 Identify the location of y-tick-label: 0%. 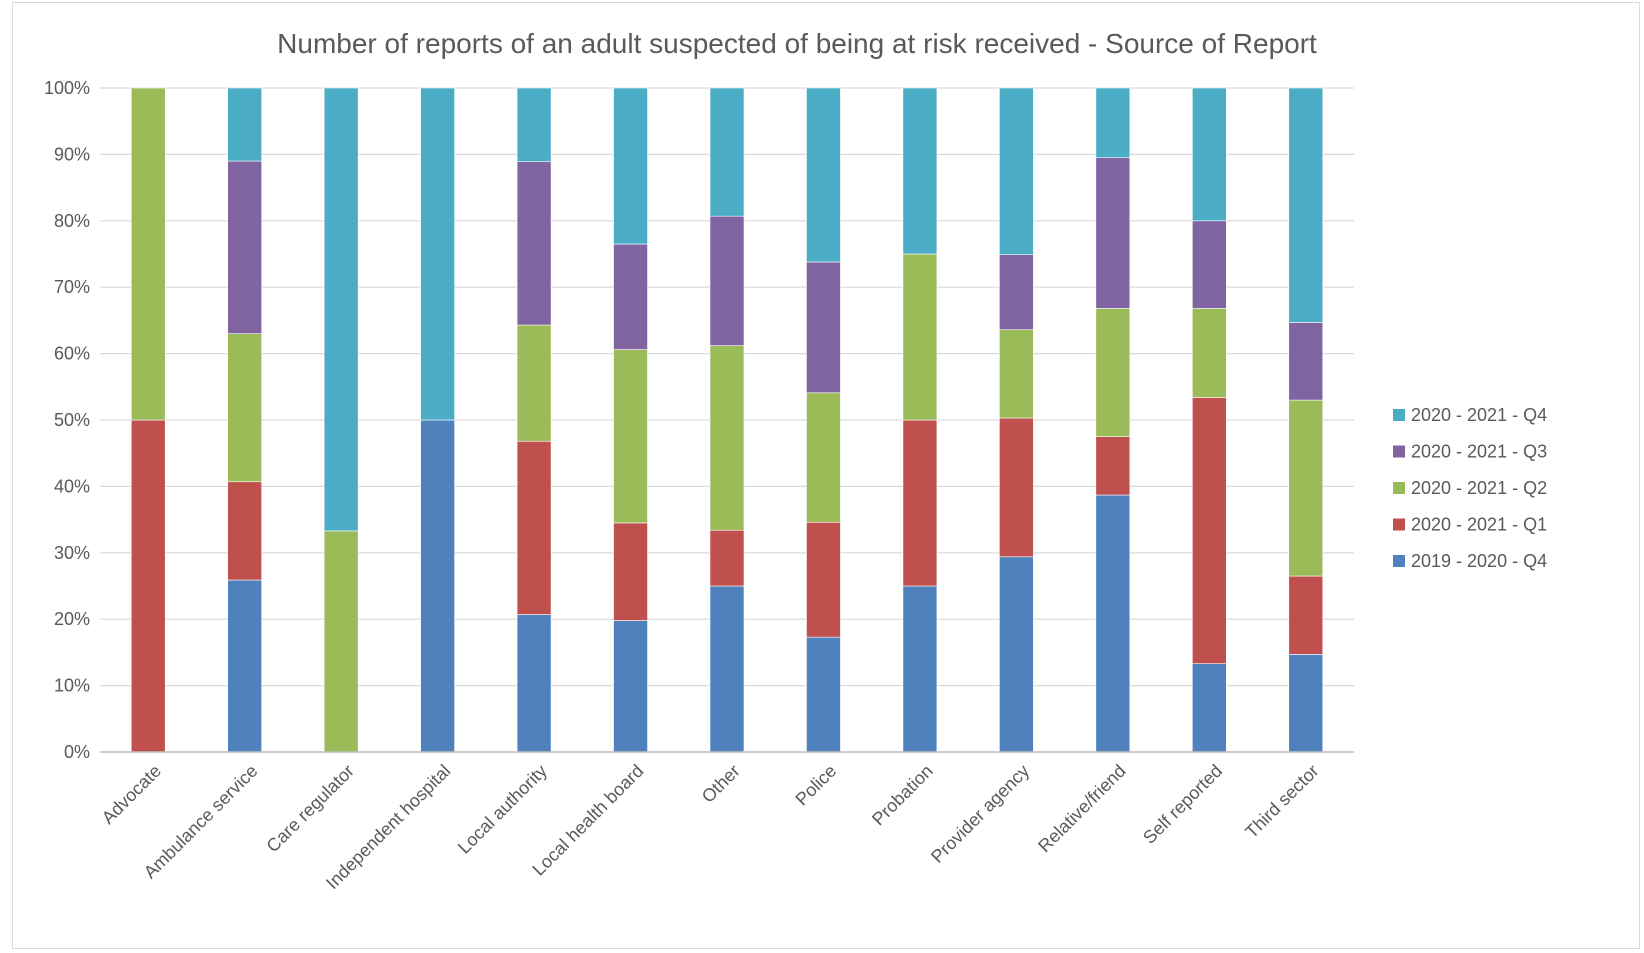
(77, 752).